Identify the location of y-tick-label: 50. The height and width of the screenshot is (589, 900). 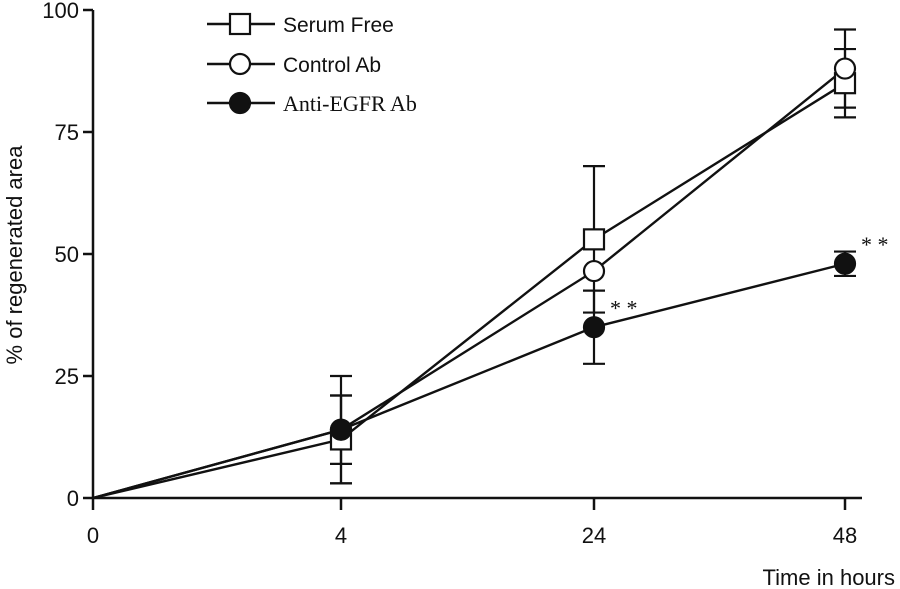
(67, 254).